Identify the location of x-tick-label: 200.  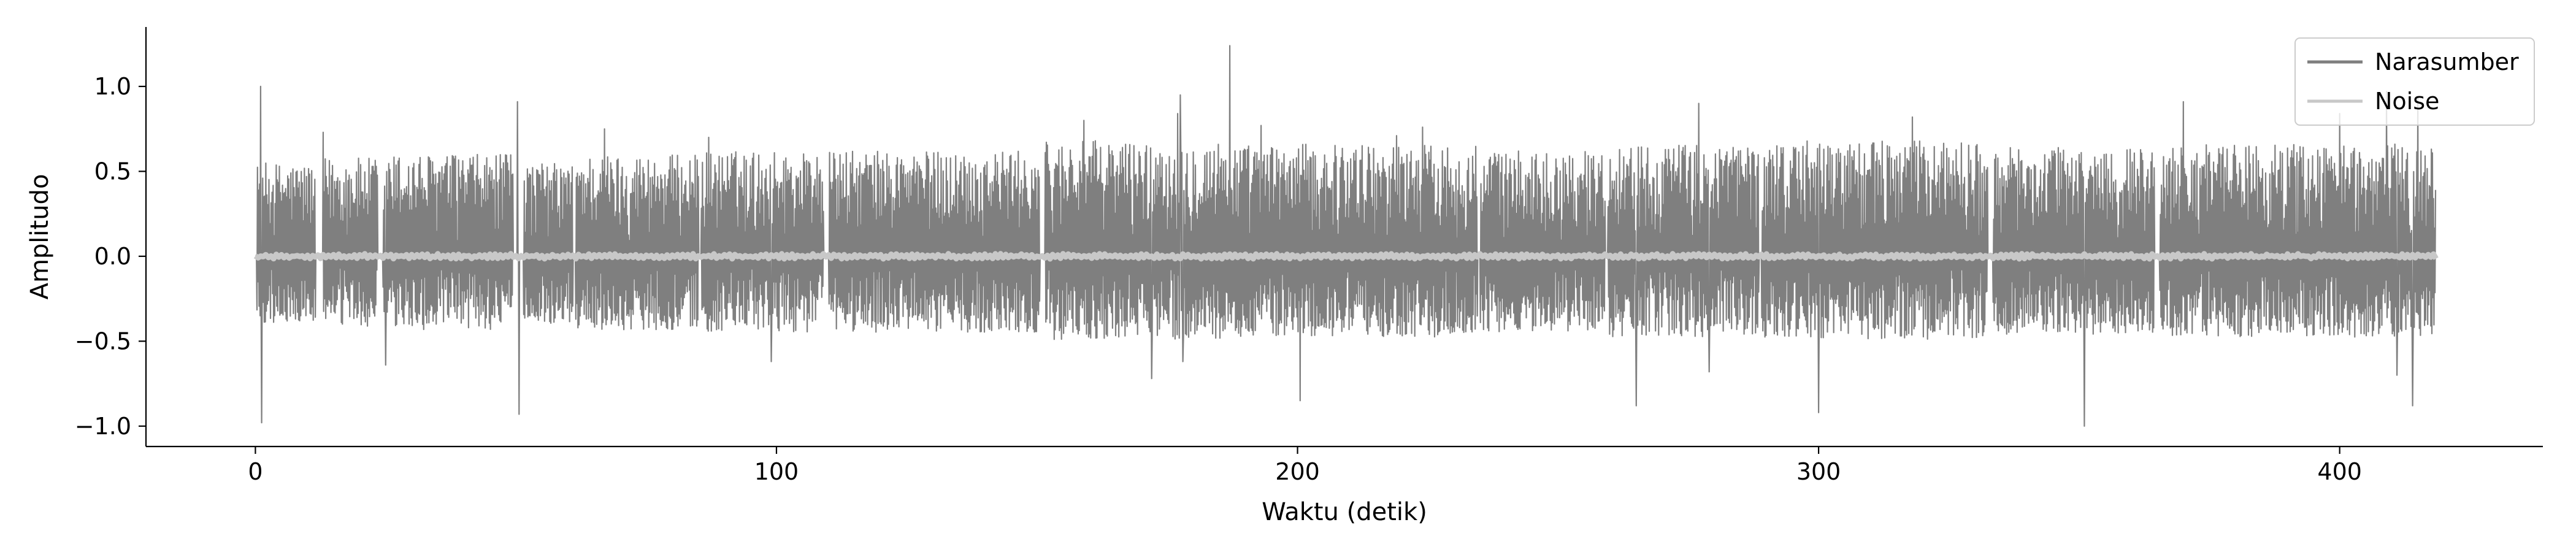
(1297, 471).